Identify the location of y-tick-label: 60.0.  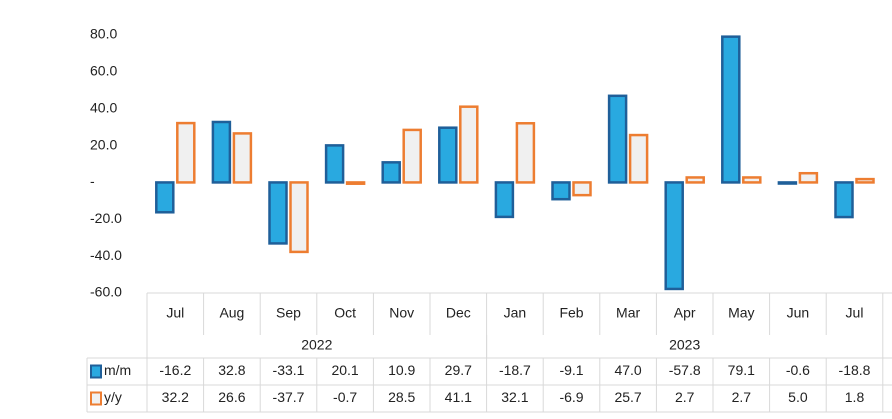
(103, 71).